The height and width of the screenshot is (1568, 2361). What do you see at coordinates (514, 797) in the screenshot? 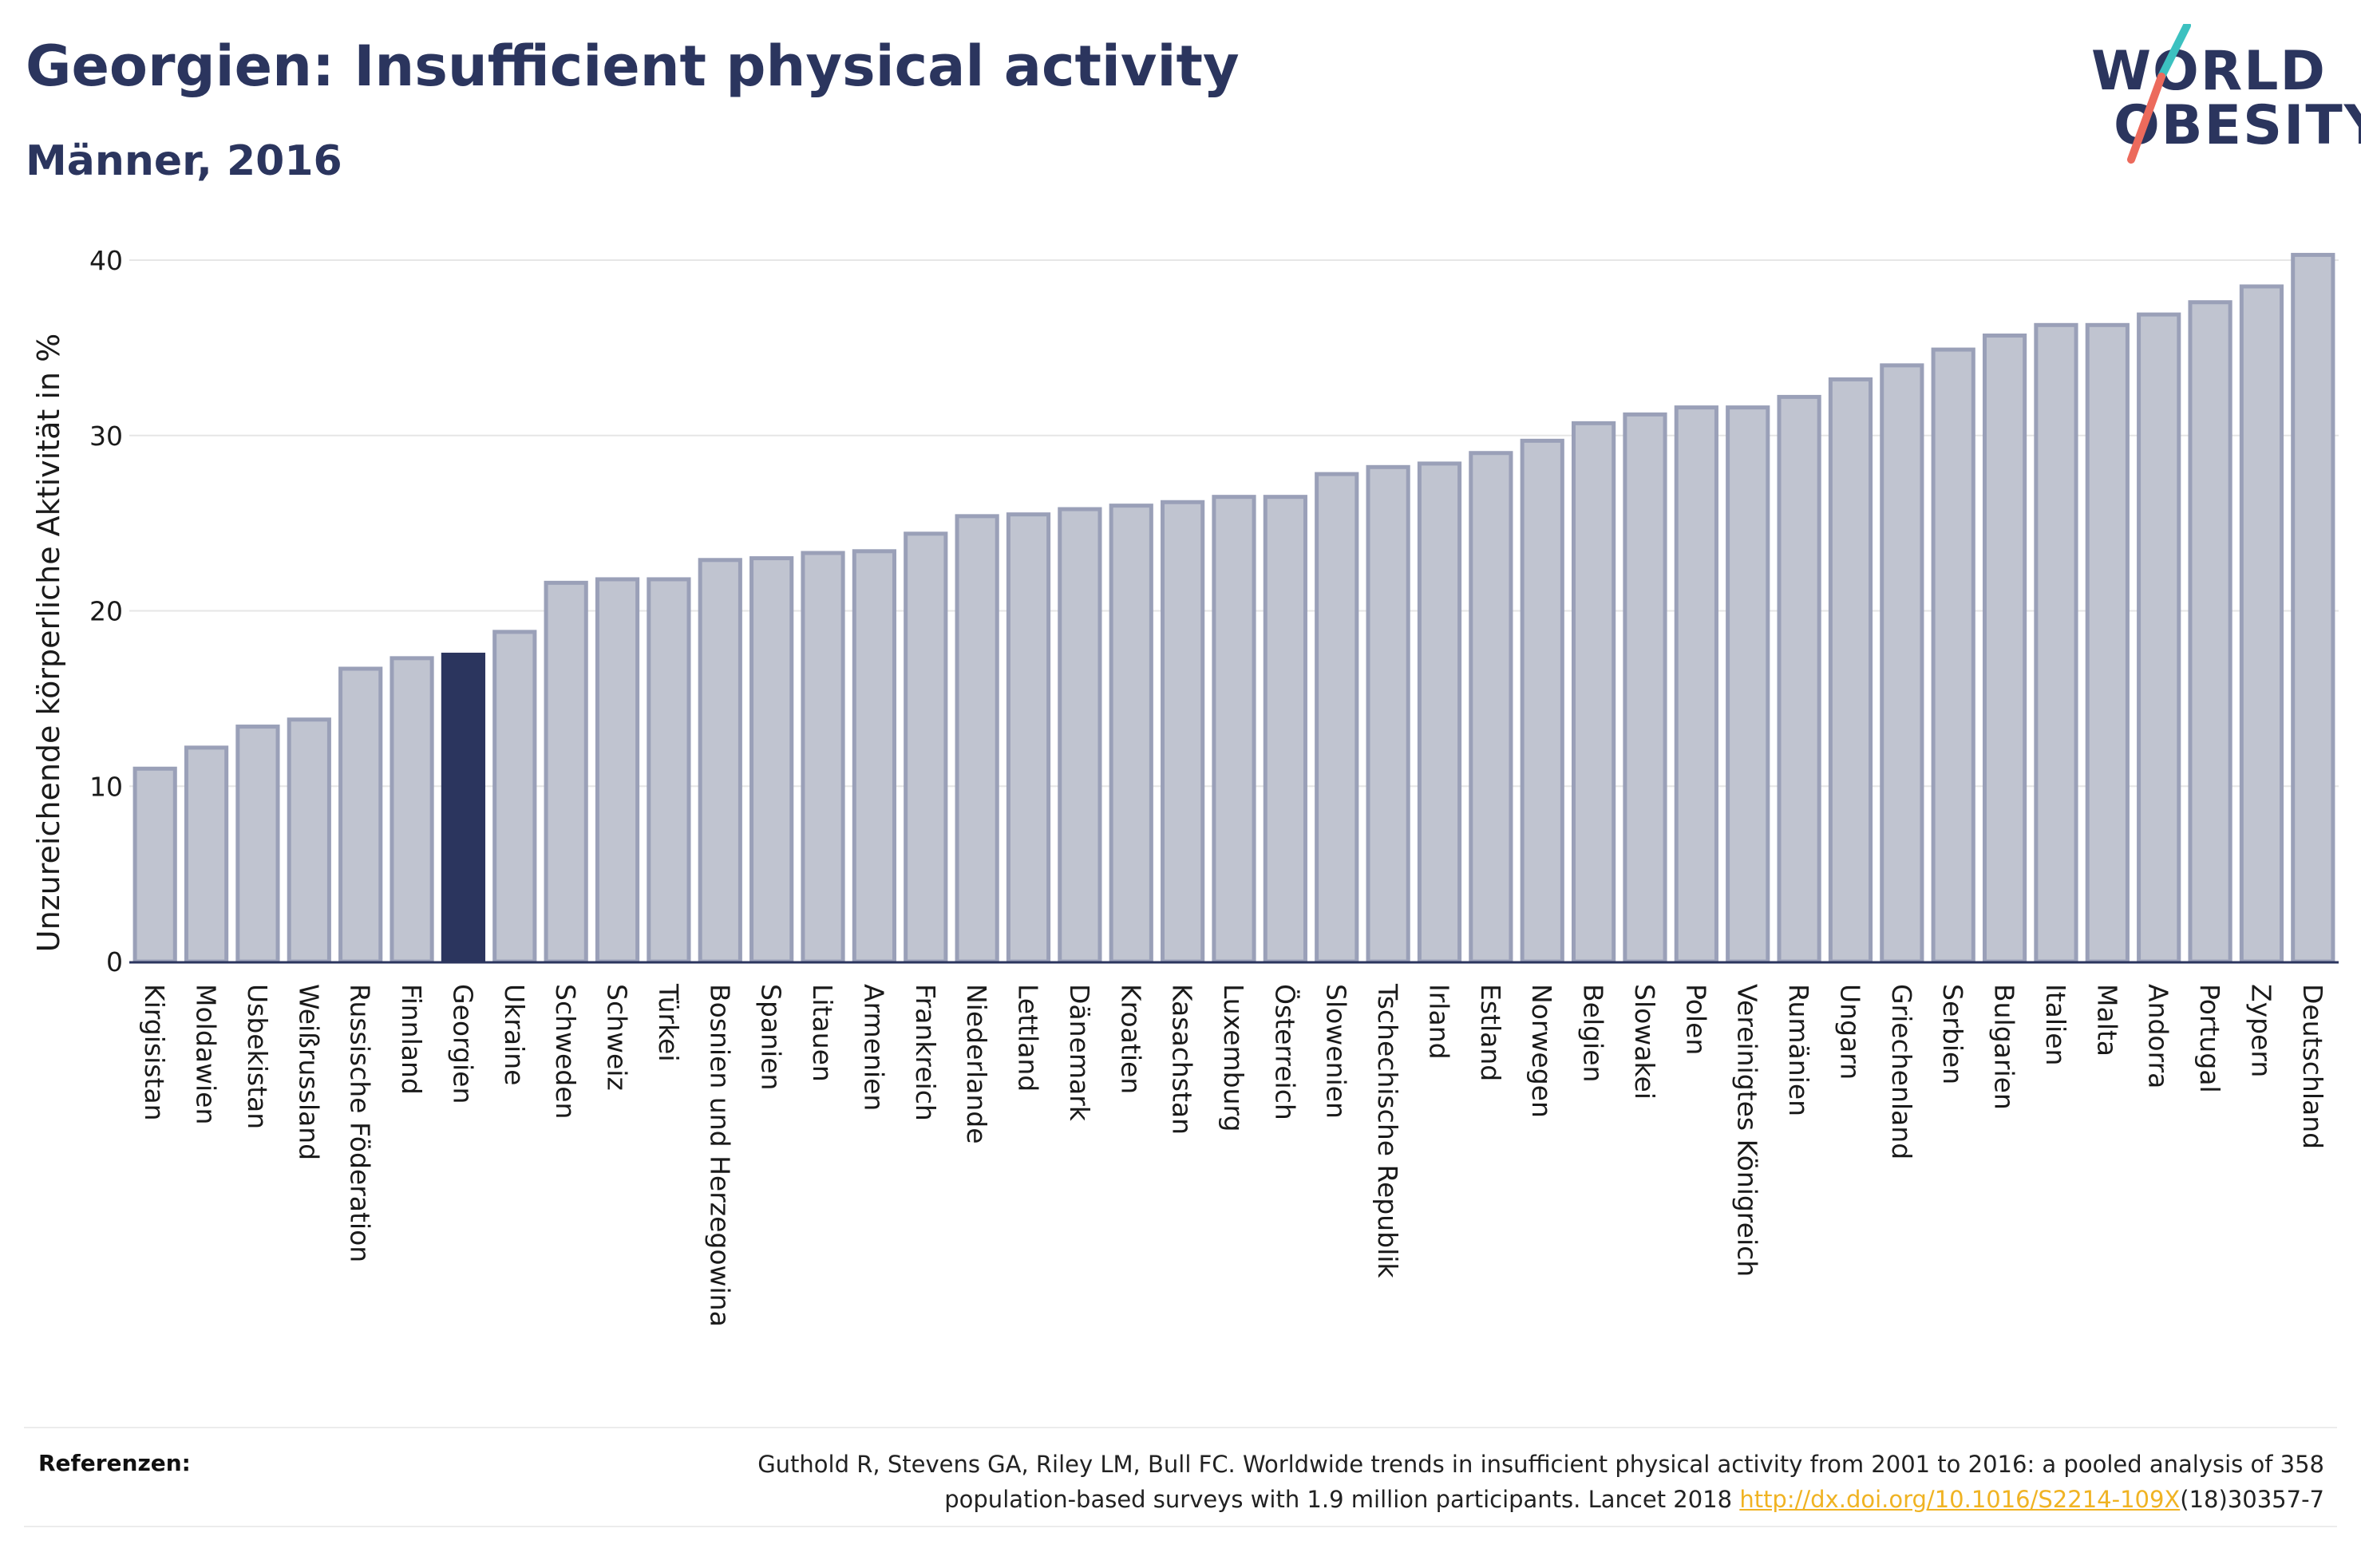
I see `bar-ukraine` at bounding box center [514, 797].